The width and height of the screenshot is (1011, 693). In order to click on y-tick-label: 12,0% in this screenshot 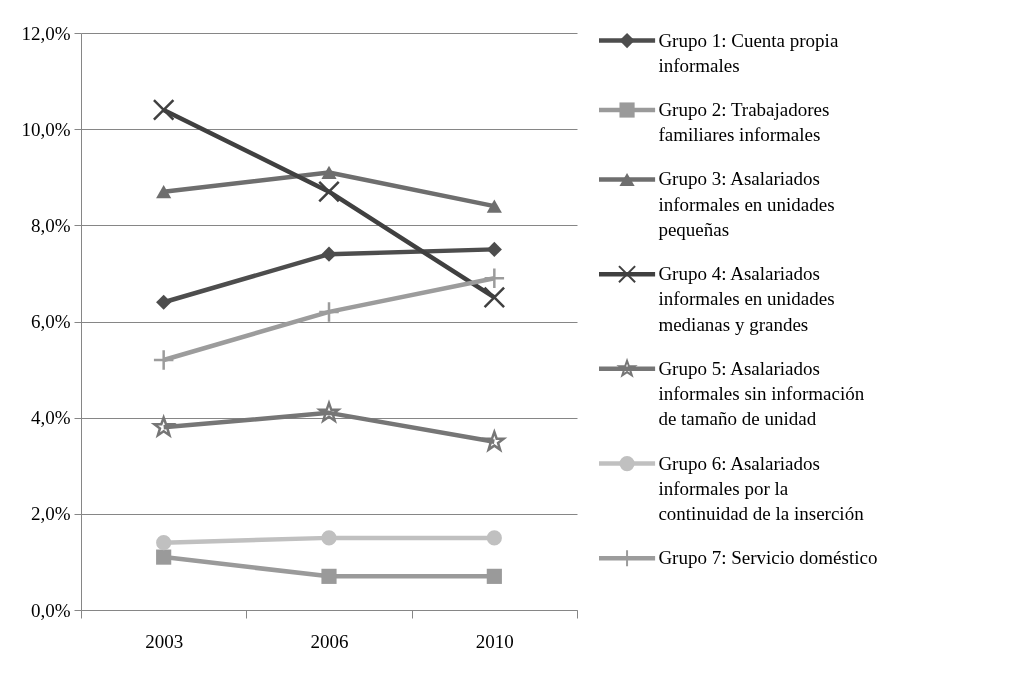, I will do `click(46, 33)`.